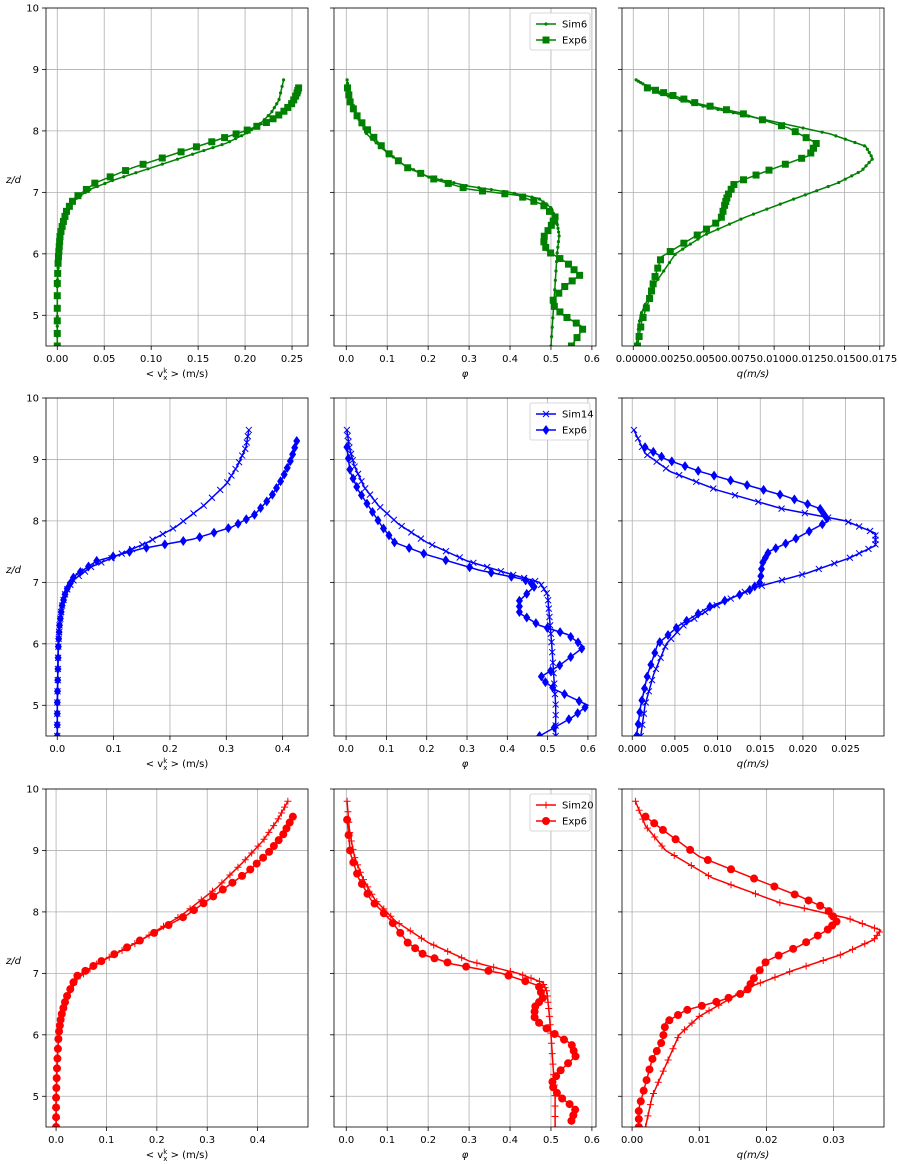 The image size is (899, 1164). I want to click on x-axis-label: < vk x > (m/s), so click(177, 374).